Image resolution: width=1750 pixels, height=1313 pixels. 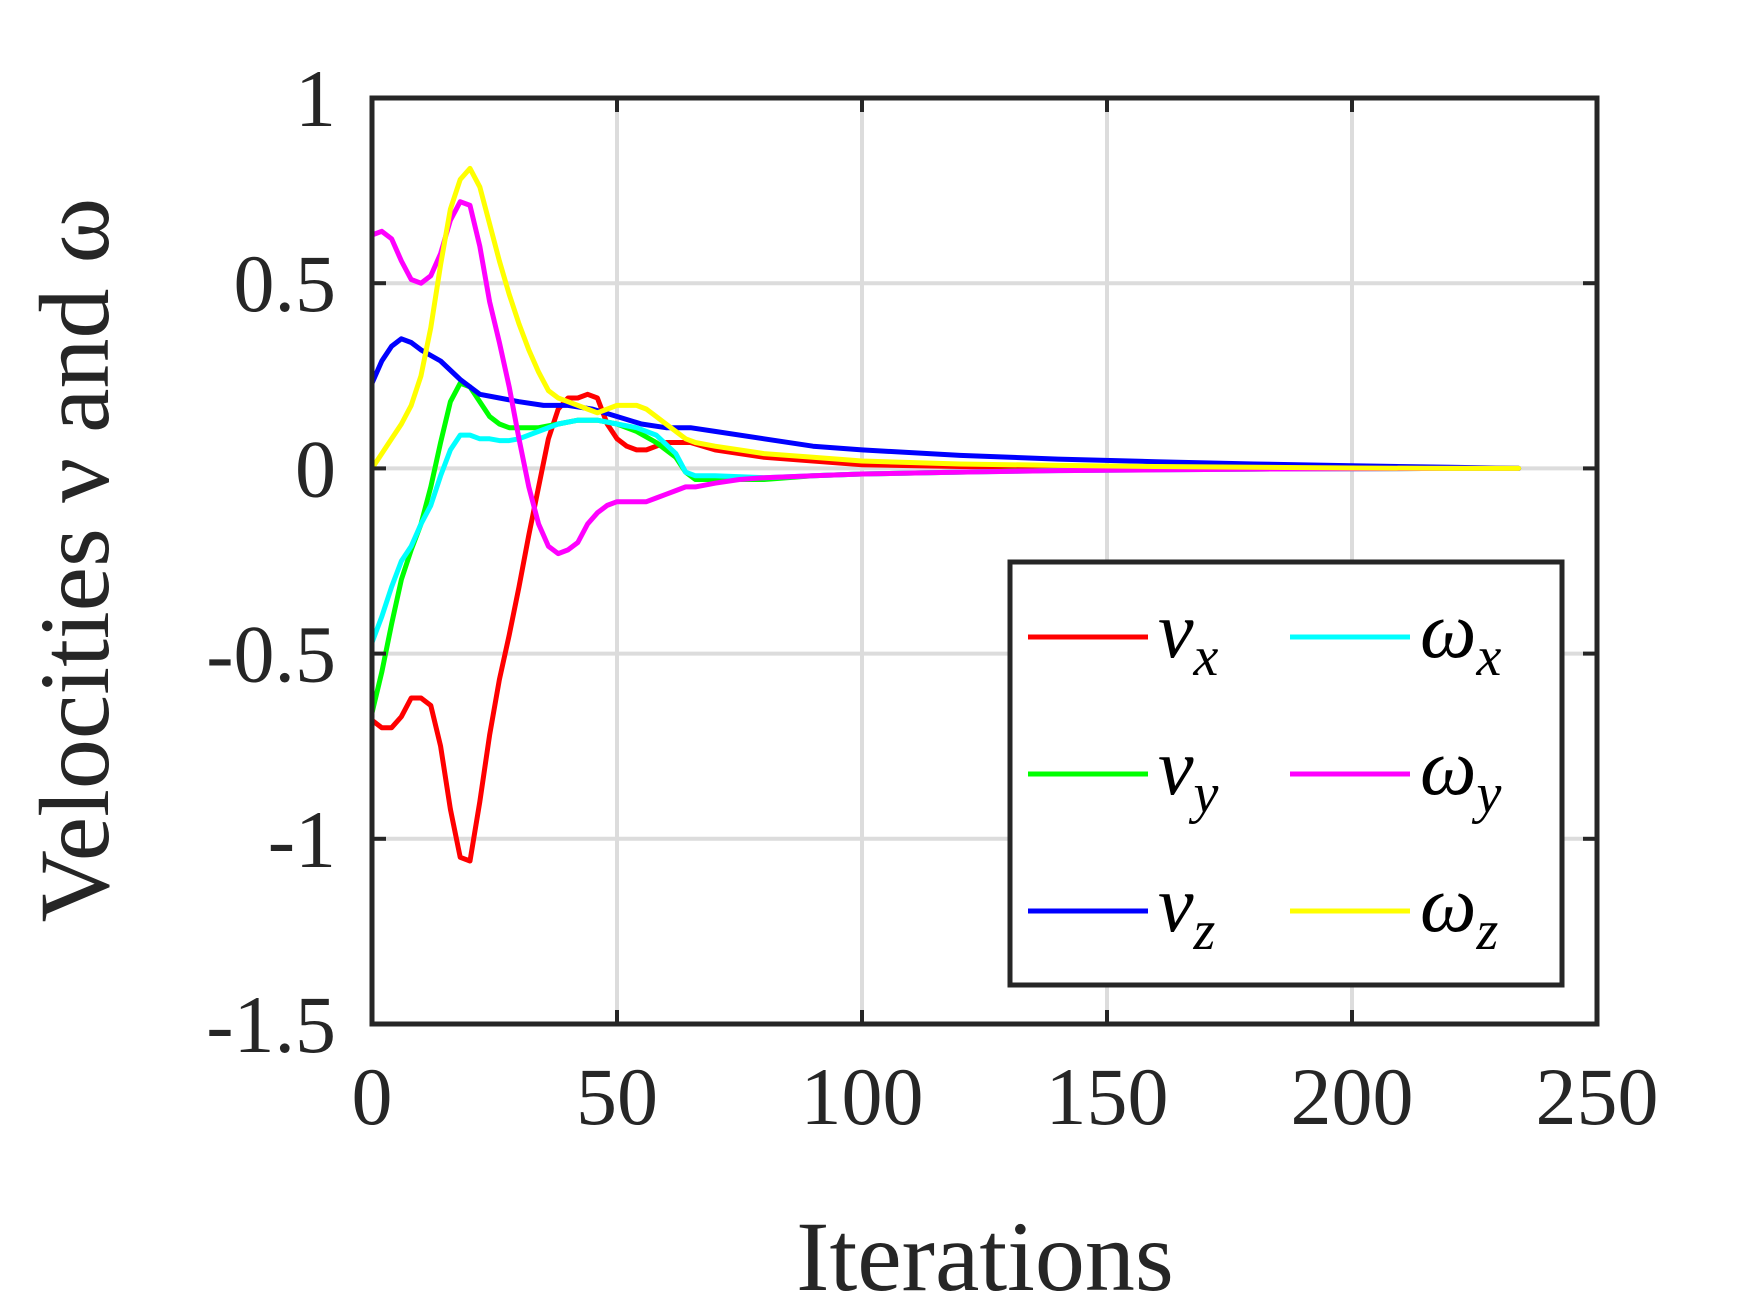 What do you see at coordinates (945, 403) in the screenshot?
I see `series-line-ν-z` at bounding box center [945, 403].